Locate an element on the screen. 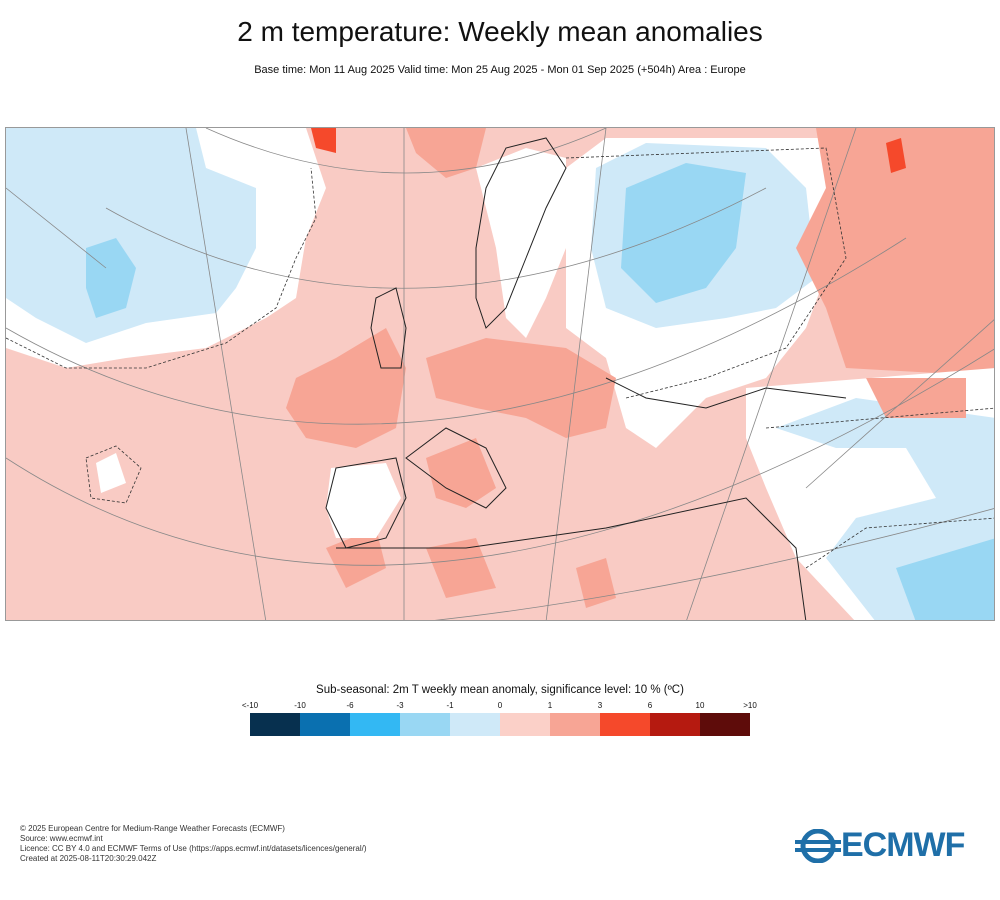 The image size is (1000, 900). colorbar-label: -1 is located at coordinates (450, 705).